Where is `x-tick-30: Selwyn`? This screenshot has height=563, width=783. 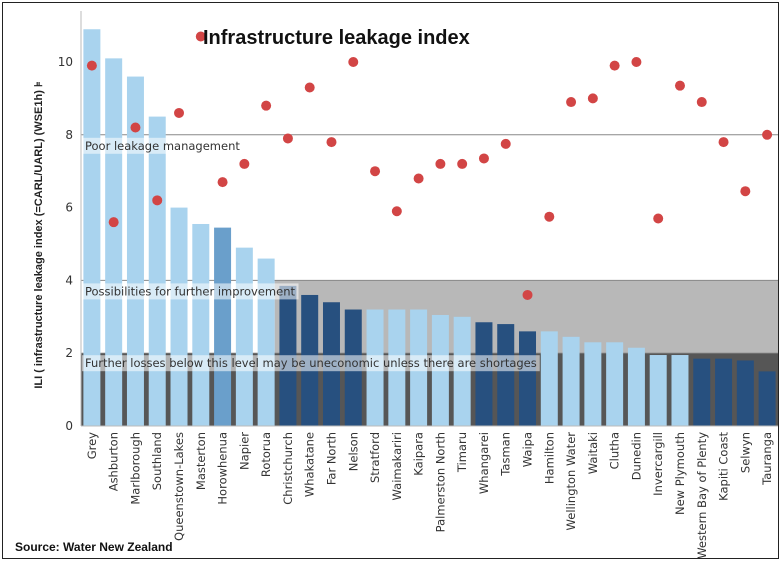
x-tick-30: Selwyn is located at coordinates (745, 452).